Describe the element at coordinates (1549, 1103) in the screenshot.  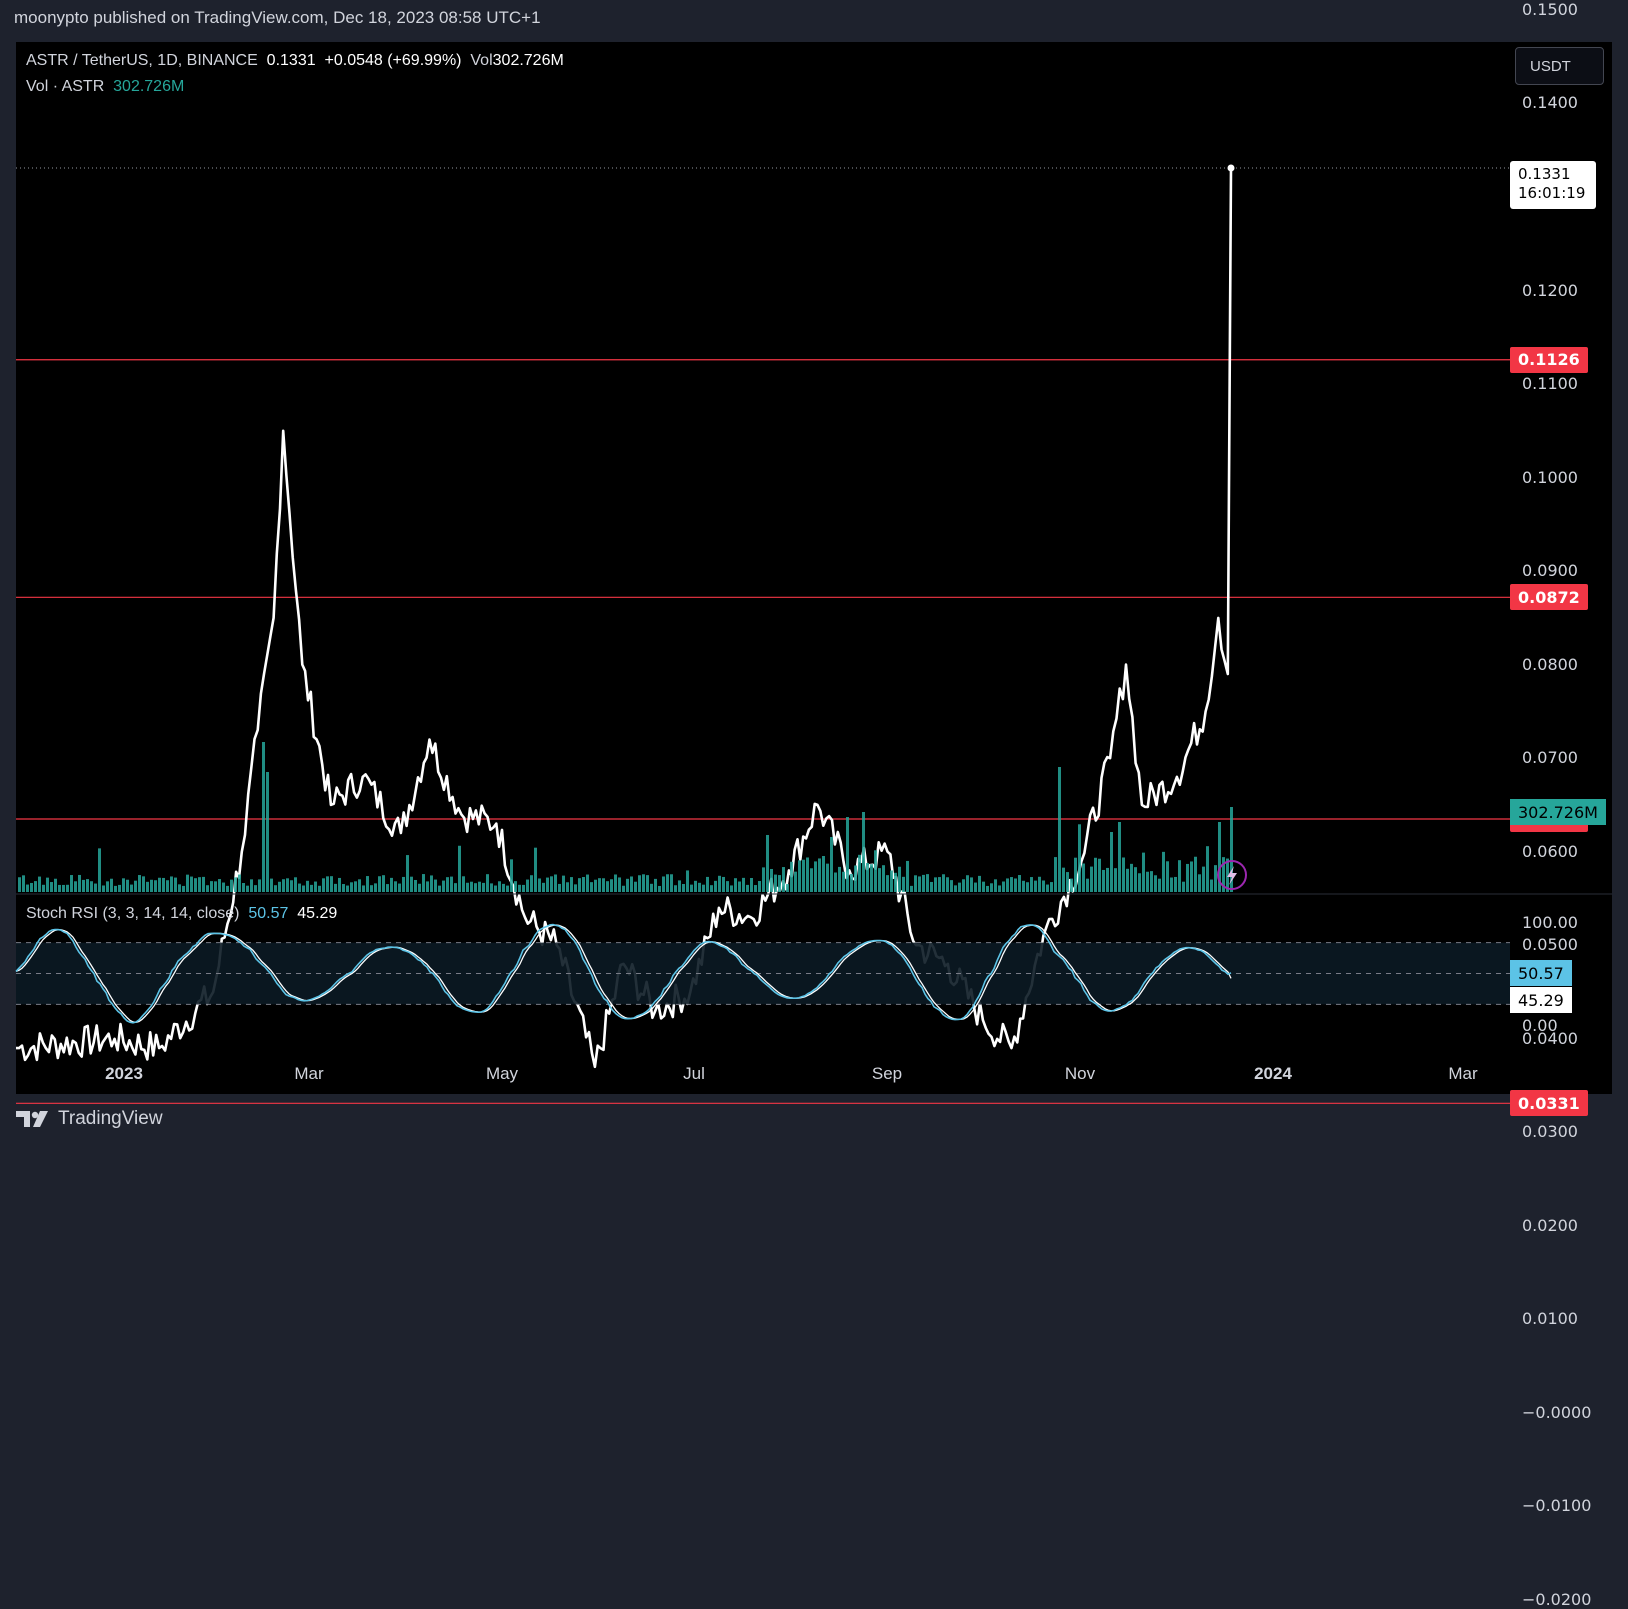
I see `level-price-tag: 0.0331` at that location.